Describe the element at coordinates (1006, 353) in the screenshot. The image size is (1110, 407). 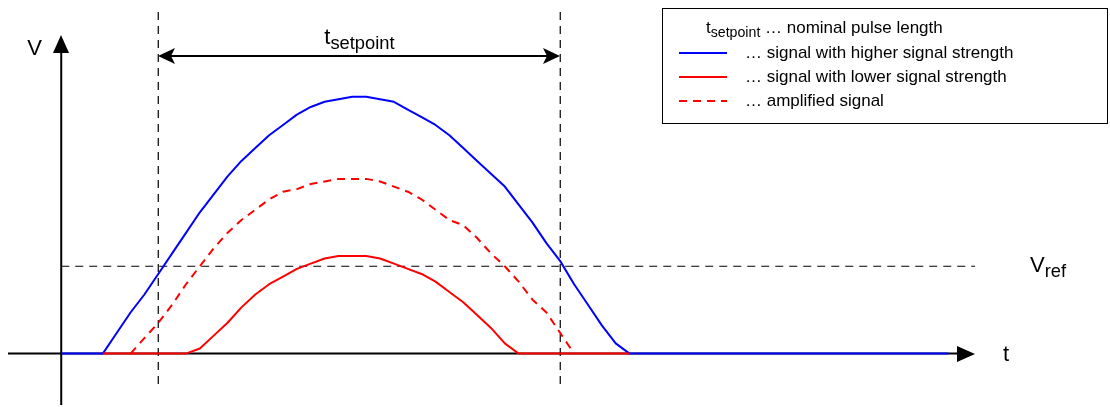
I see `x-axis-title: t` at that location.